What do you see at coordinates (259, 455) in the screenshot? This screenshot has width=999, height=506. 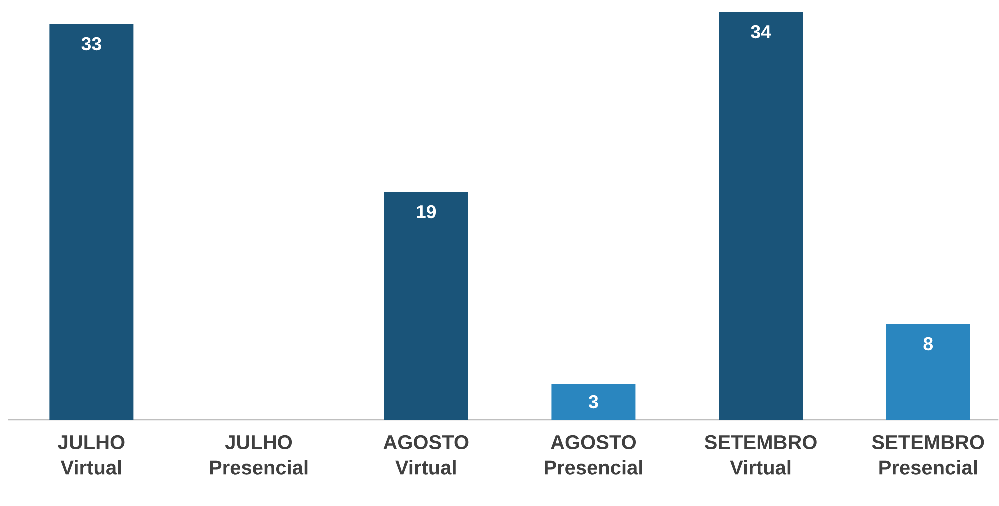 I see `x-tick-label: JULHO Presencial` at bounding box center [259, 455].